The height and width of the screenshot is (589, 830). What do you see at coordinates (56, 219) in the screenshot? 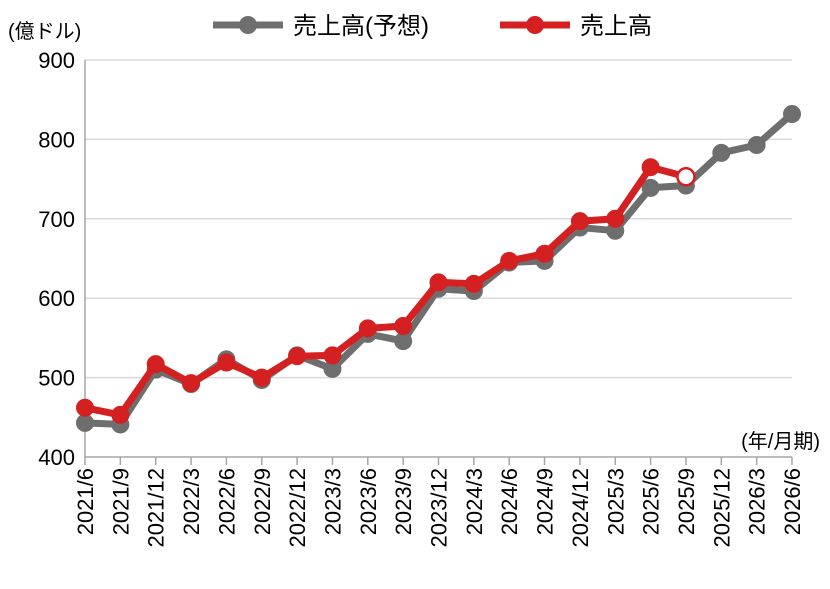
I see `y-tick-label: 700` at bounding box center [56, 219].